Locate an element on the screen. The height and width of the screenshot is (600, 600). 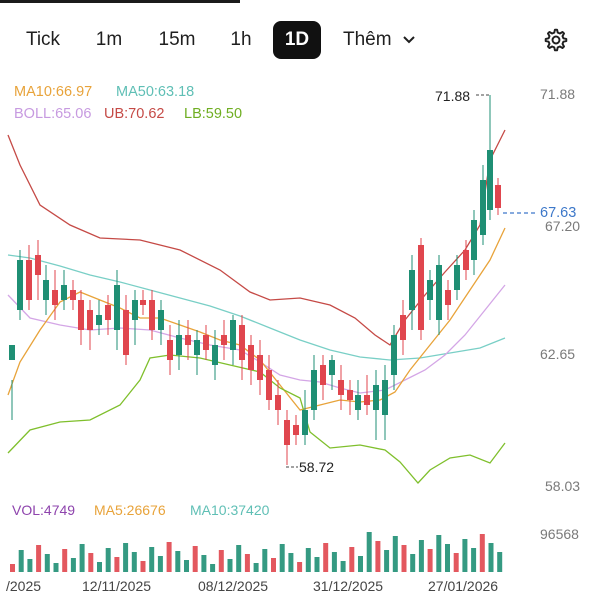
lb-indicator: LB:59.50 is located at coordinates (213, 114).